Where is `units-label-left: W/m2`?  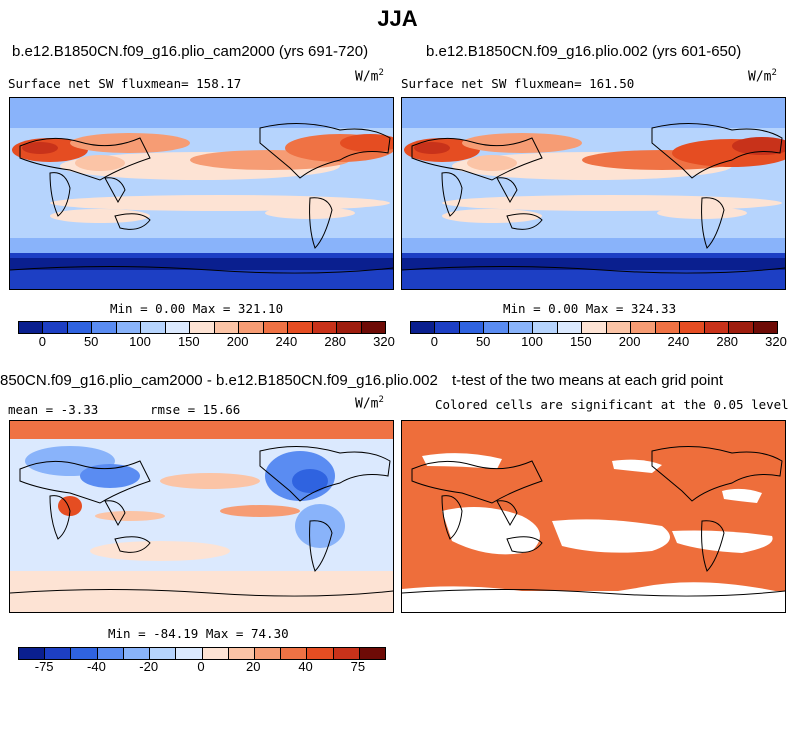
units-label-left: W/m2 is located at coordinates (369, 76).